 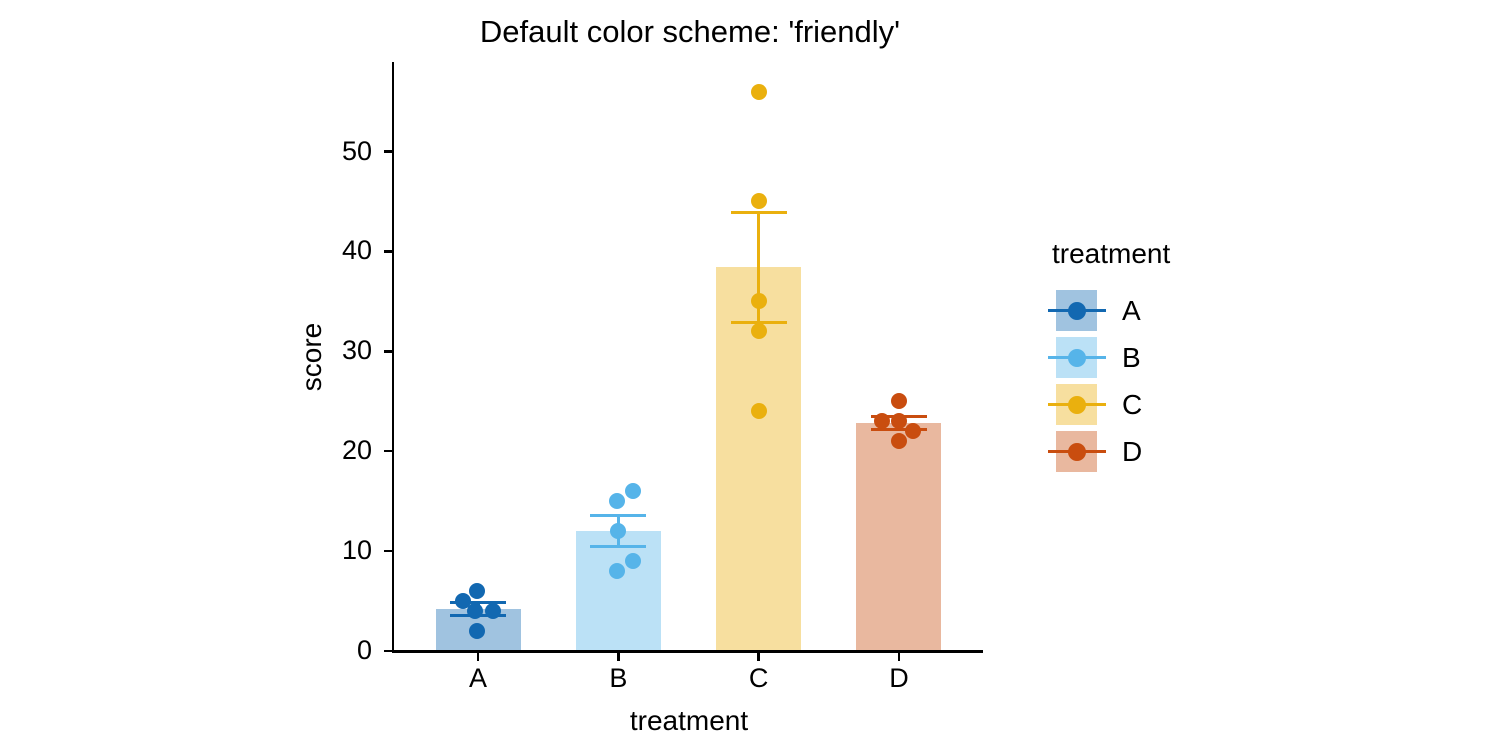 I want to click on y-tick-label: 50, so click(x=356, y=150).